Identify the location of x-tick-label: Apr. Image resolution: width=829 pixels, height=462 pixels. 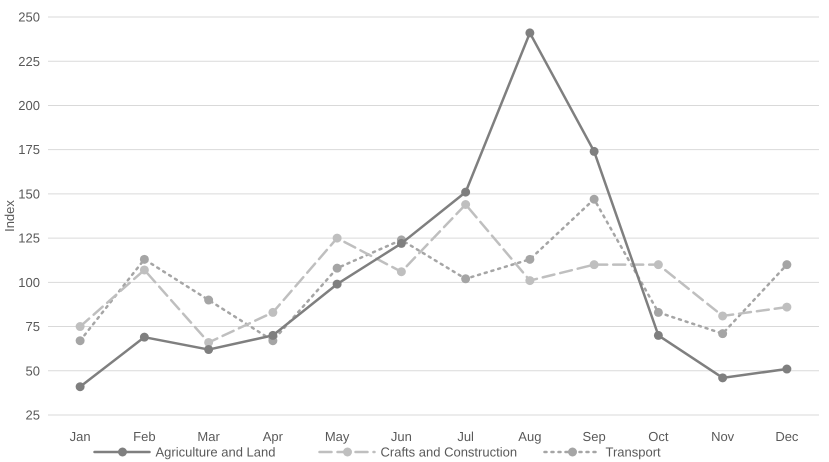
(273, 436).